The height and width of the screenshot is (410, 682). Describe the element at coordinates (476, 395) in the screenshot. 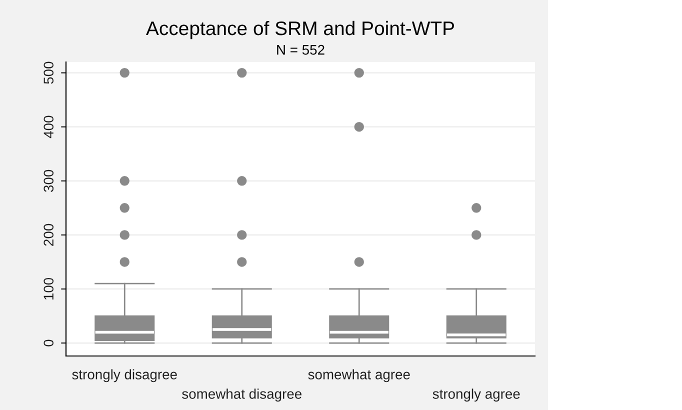

I see `x-tick-label: strongly agree` at that location.